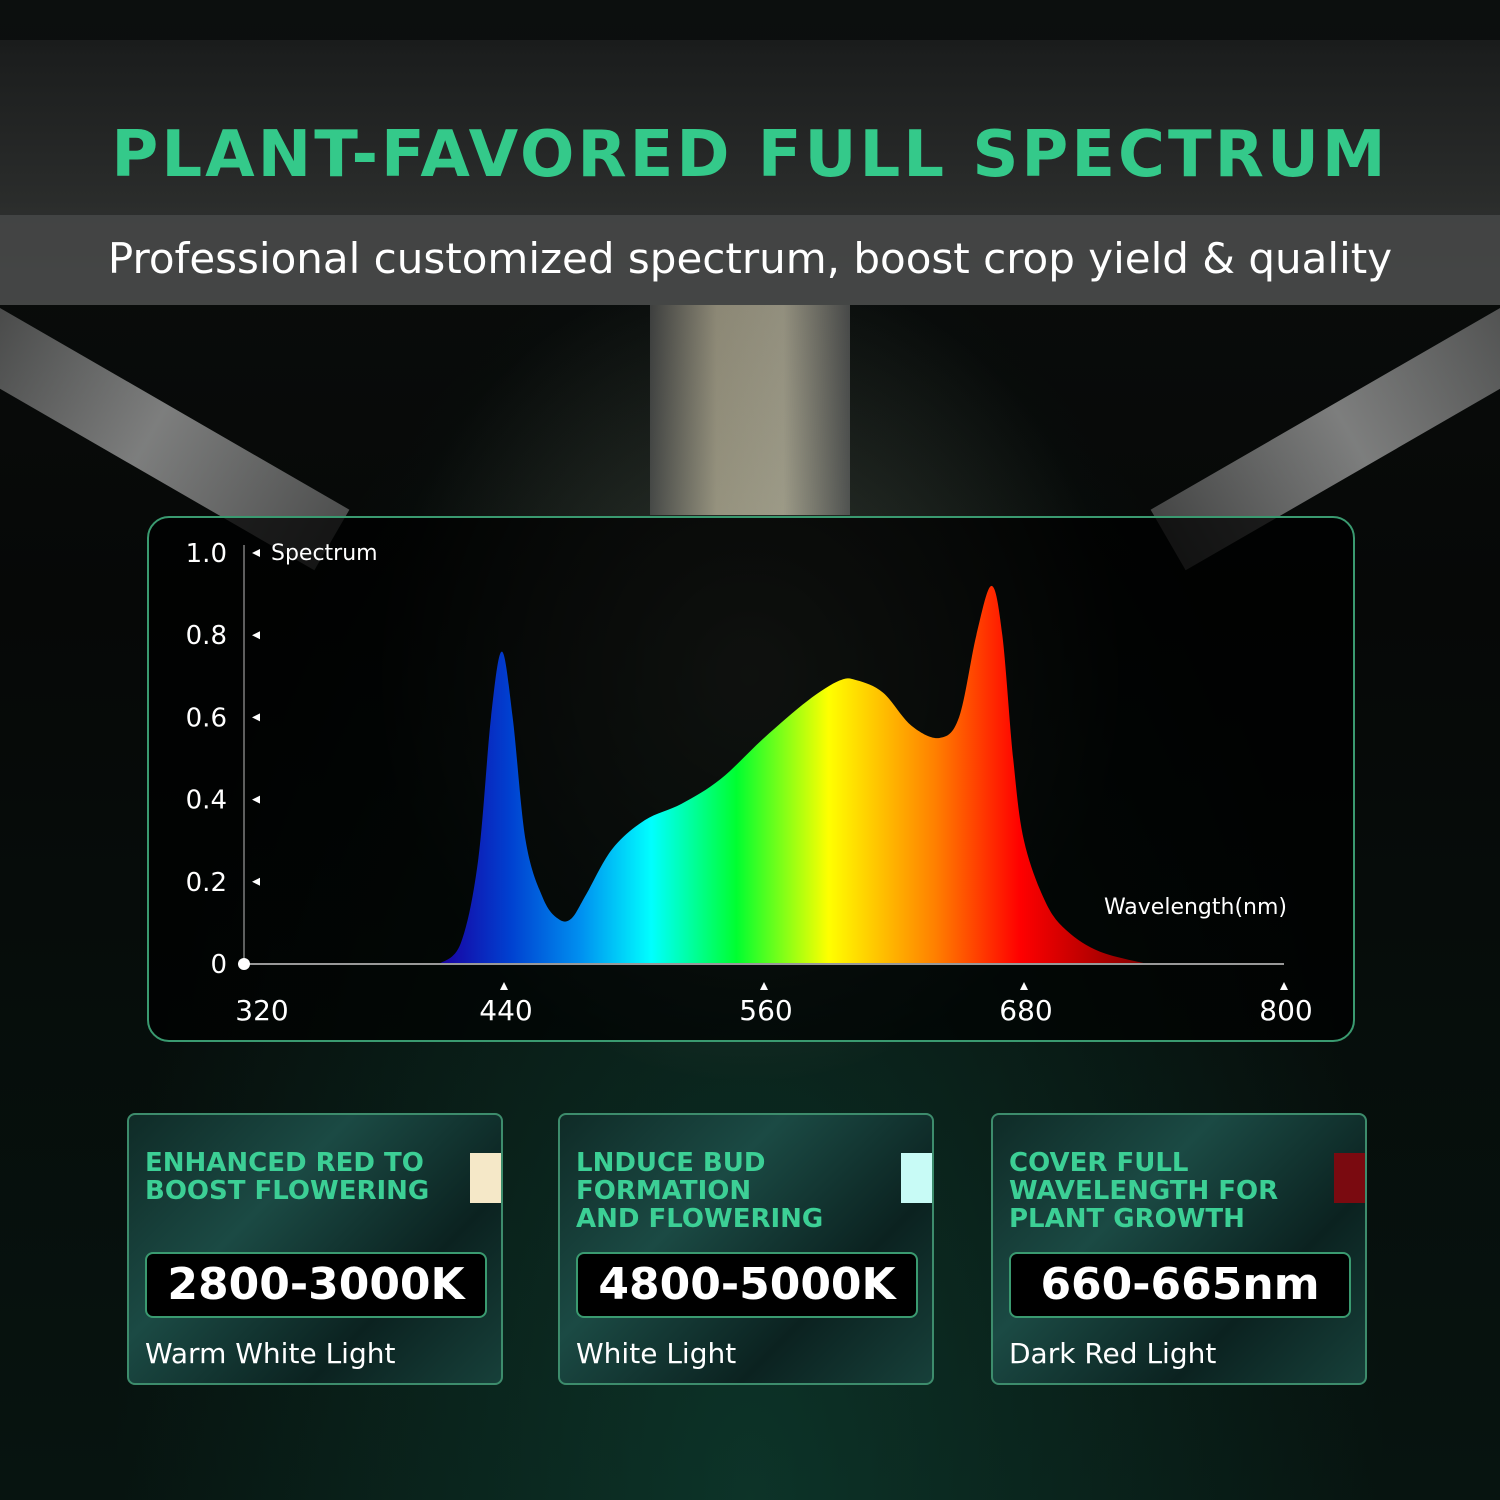 The image size is (1500, 1500). What do you see at coordinates (218, 965) in the screenshot?
I see `y-tick-label: 0` at bounding box center [218, 965].